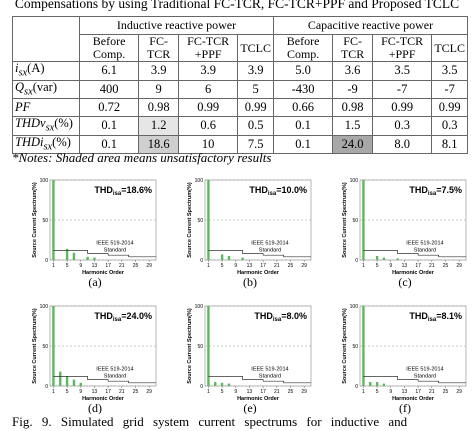 This screenshot has width=474, height=431. Describe the element at coordinates (405, 407) in the screenshot. I see `panel-label: (f)` at that location.